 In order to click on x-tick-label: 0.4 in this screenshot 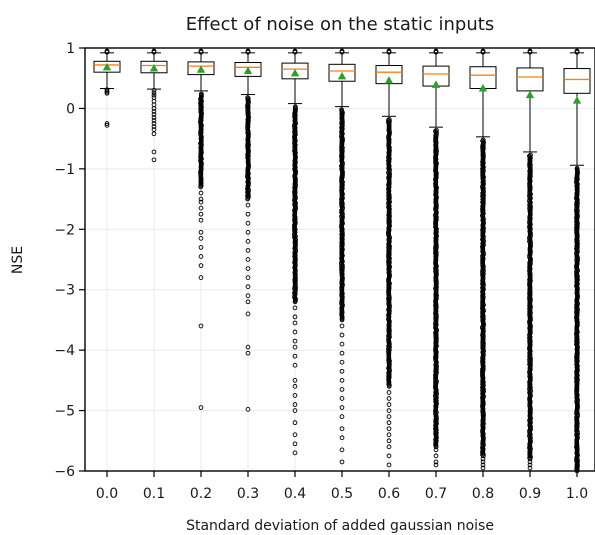, I will do `click(295, 494)`.